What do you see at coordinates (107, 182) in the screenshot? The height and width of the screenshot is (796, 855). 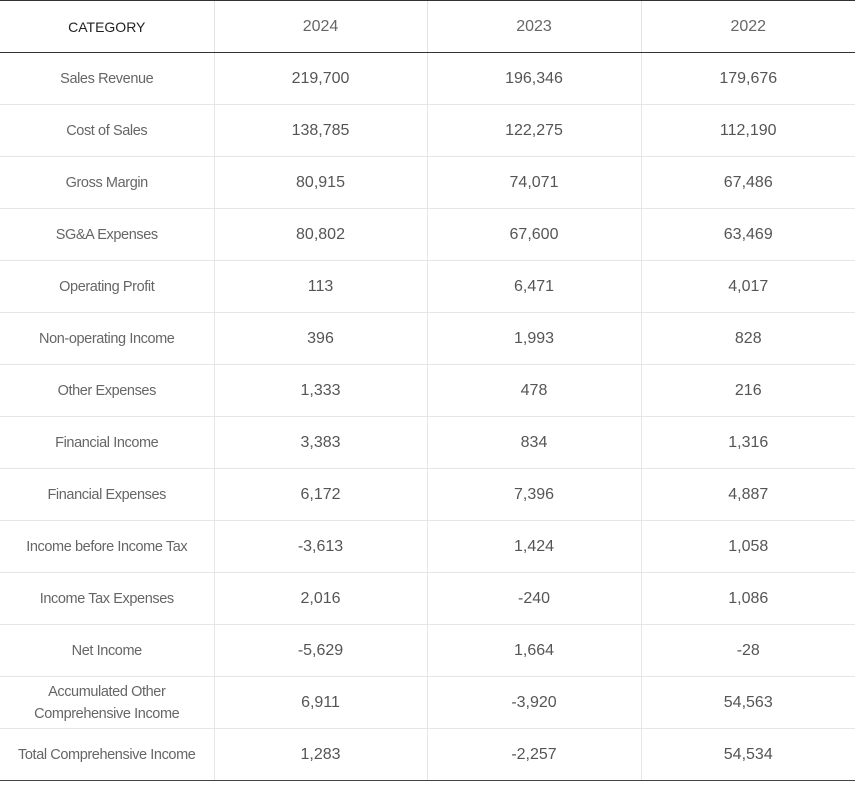 I see `row-category: Gross Margin` at bounding box center [107, 182].